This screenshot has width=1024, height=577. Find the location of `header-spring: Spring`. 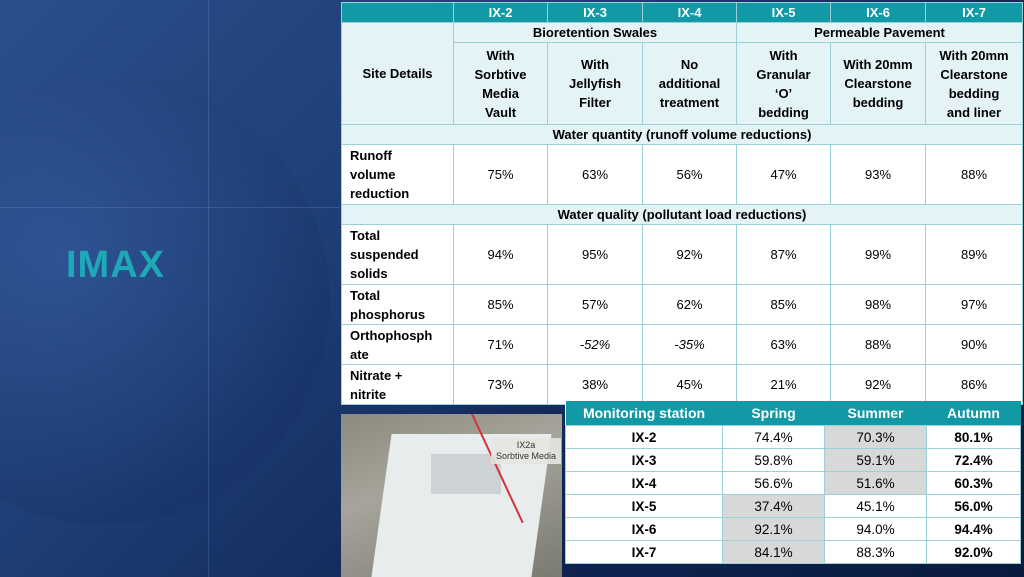

header-spring: Spring is located at coordinates (773, 413).